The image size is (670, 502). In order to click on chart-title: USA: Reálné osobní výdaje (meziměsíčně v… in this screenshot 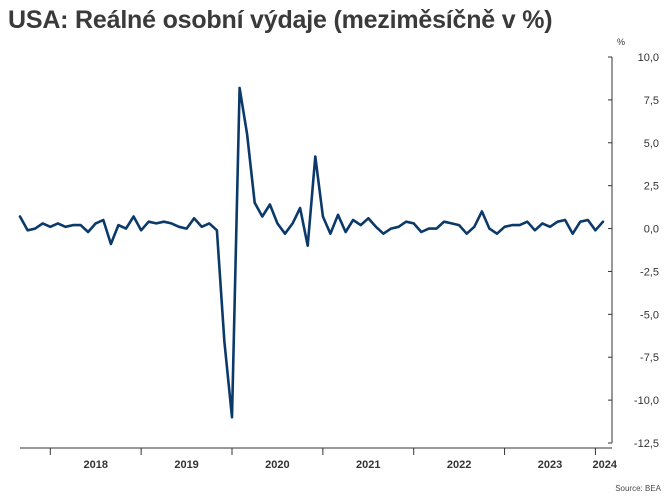, I will do `click(280, 20)`.